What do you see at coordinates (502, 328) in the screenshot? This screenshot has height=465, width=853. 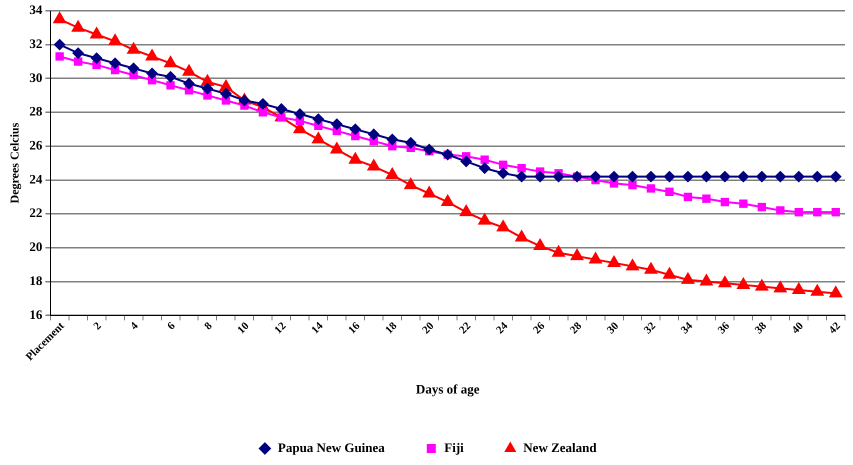 I see `x-tick-label: 24` at bounding box center [502, 328].